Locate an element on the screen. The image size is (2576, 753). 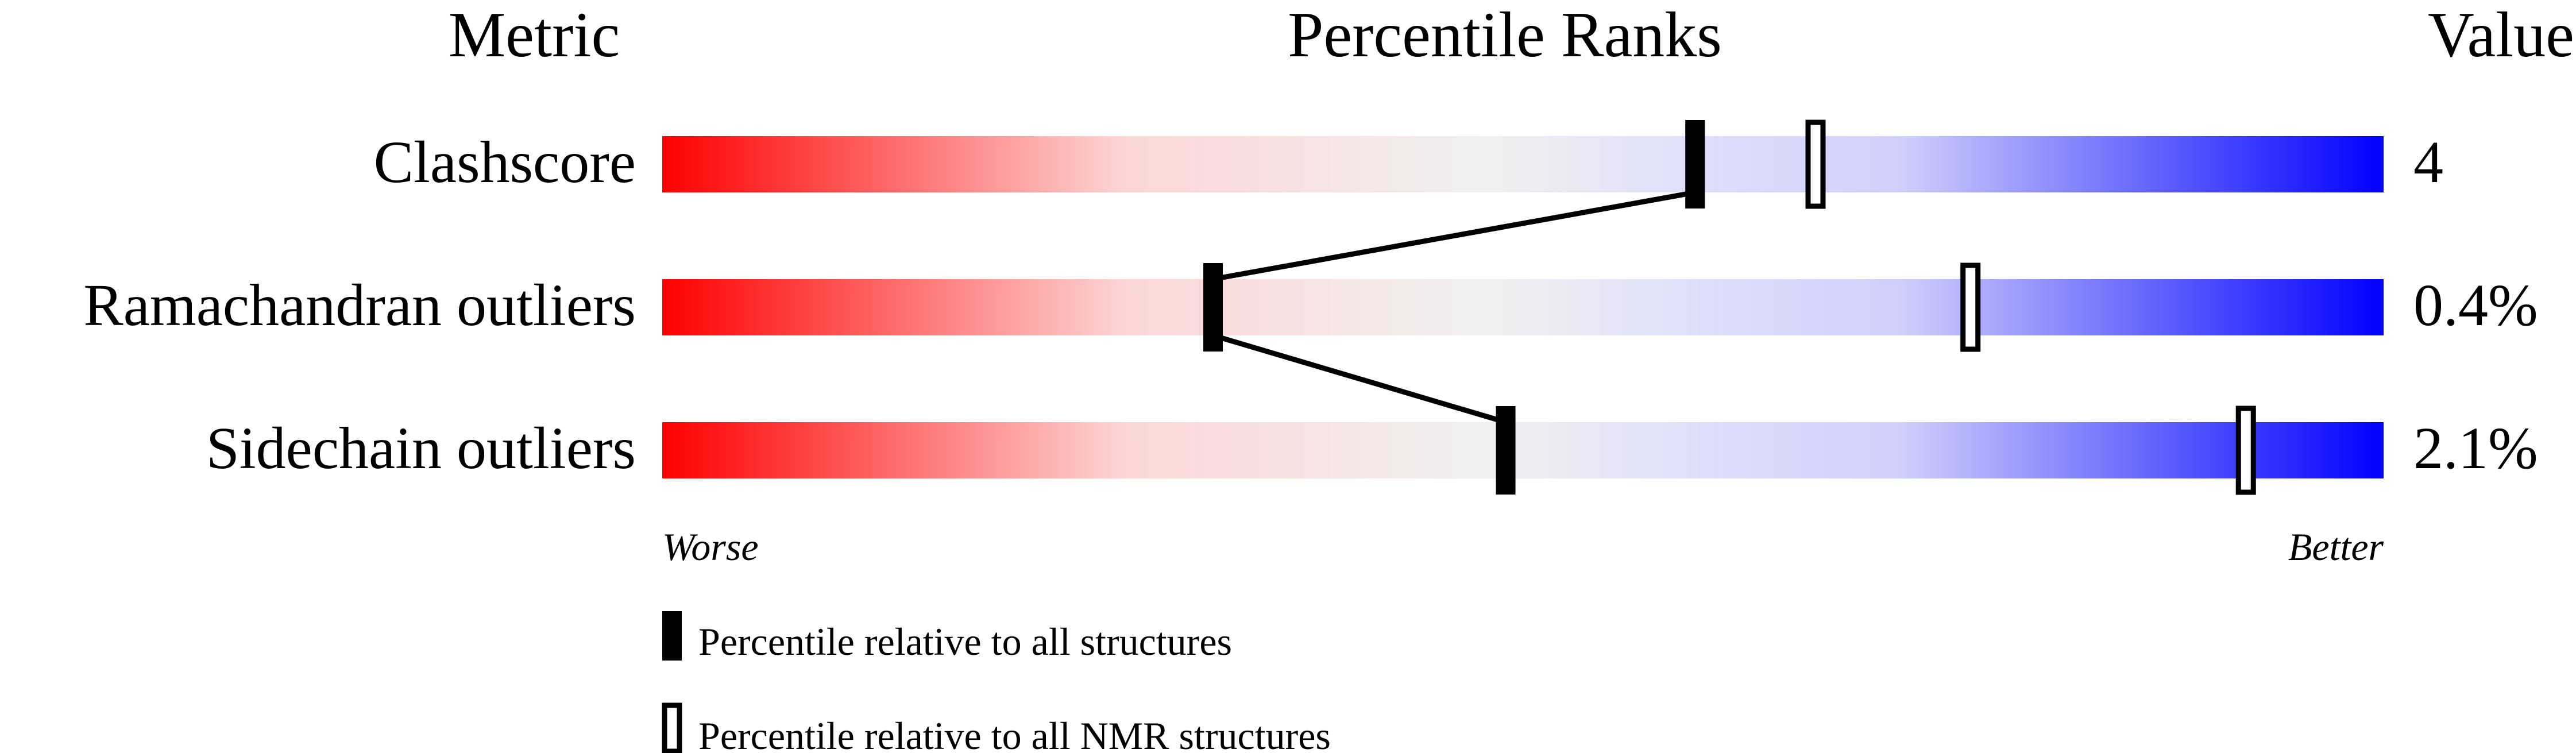
legend-filled-marker is located at coordinates (672, 636).